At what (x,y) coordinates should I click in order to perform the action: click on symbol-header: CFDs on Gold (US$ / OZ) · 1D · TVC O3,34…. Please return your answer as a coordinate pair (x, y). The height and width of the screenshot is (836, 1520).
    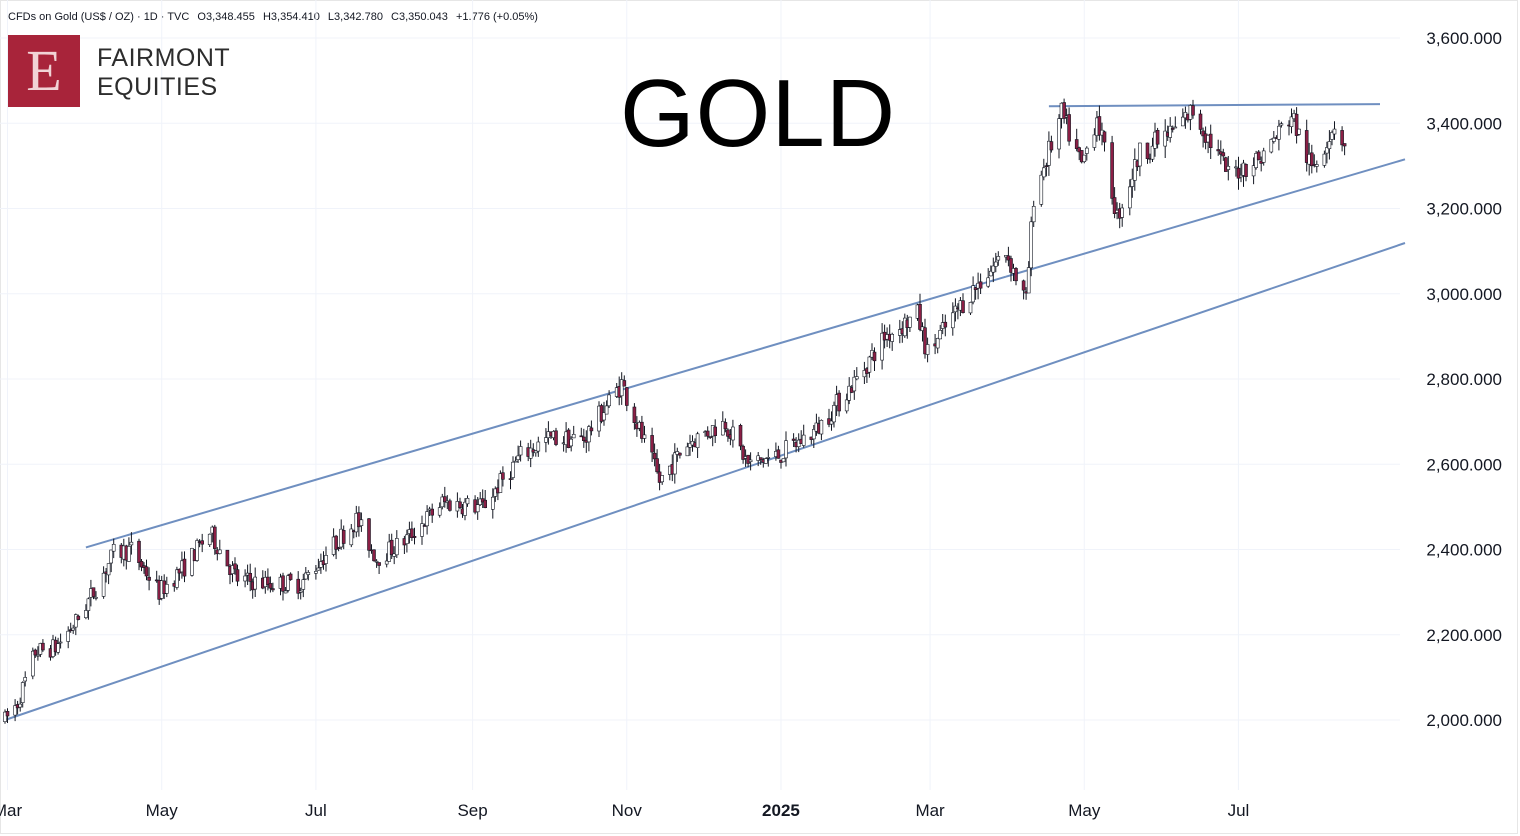
    Looking at the image, I should click on (275, 17).